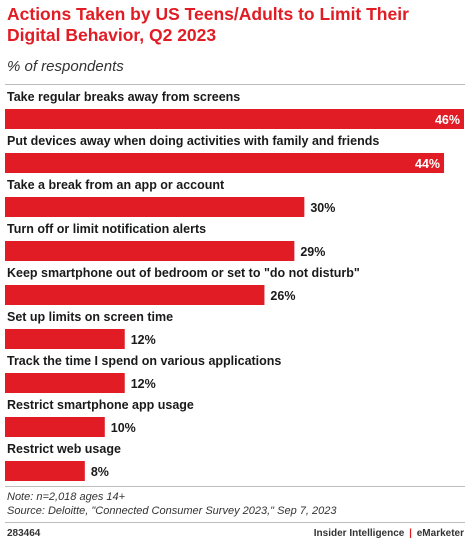 The height and width of the screenshot is (545, 470). What do you see at coordinates (282, 296) in the screenshot?
I see `value-label: 26%` at bounding box center [282, 296].